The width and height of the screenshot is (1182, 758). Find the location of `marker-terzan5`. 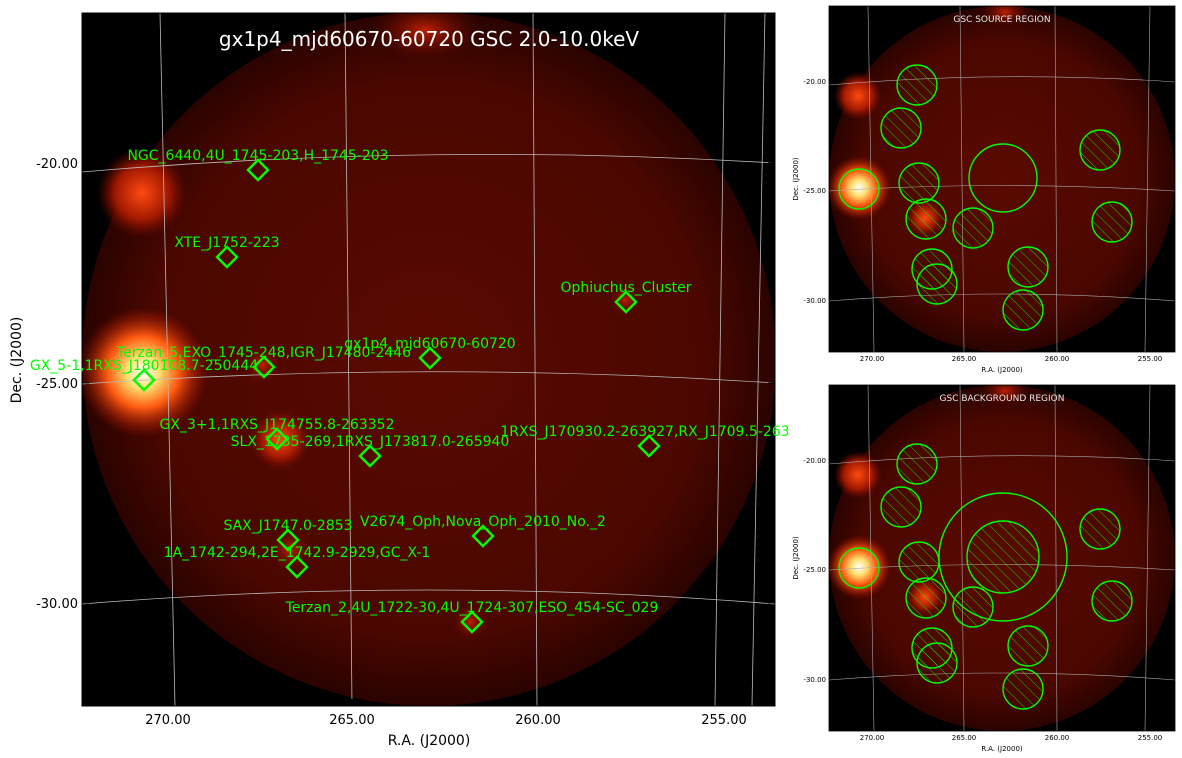

marker-terzan5 is located at coordinates (264, 367).